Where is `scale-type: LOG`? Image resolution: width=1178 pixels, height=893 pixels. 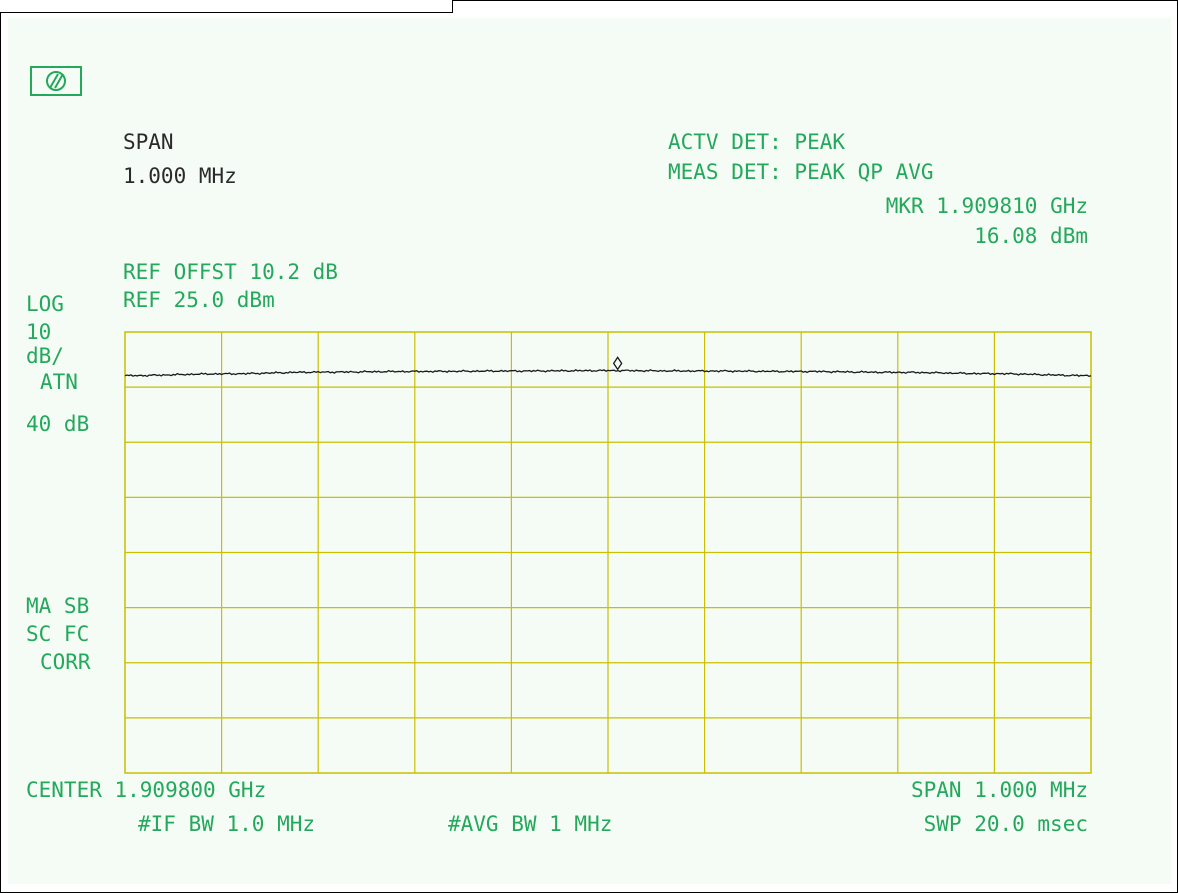
scale-type: LOG is located at coordinates (45, 304).